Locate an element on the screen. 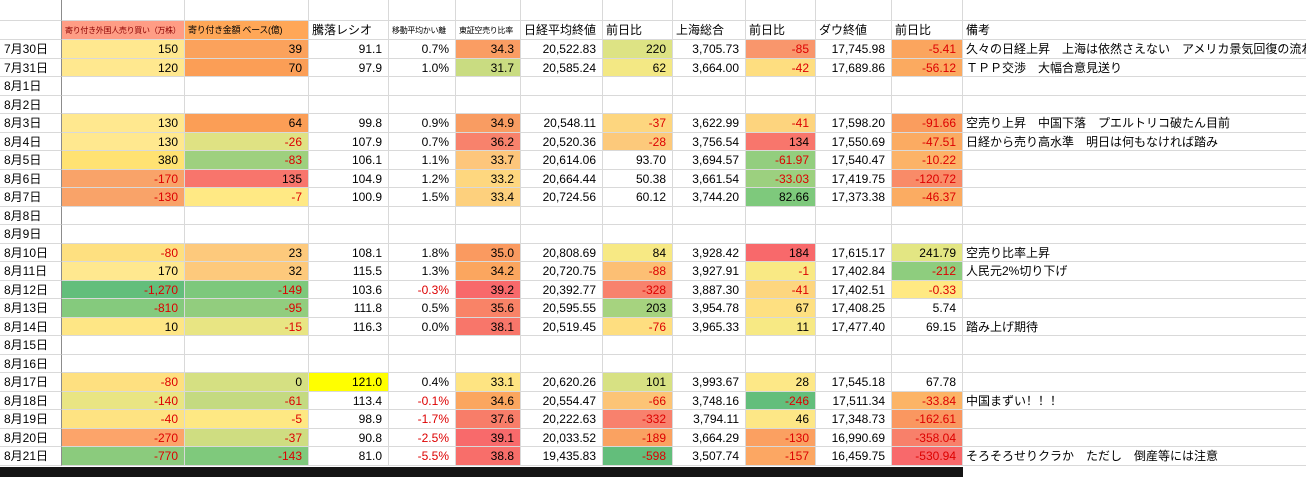  value-cell: 0.5% is located at coordinates (422, 308).